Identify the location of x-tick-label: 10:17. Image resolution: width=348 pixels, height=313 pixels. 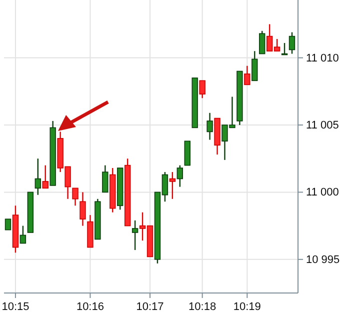
(150, 306).